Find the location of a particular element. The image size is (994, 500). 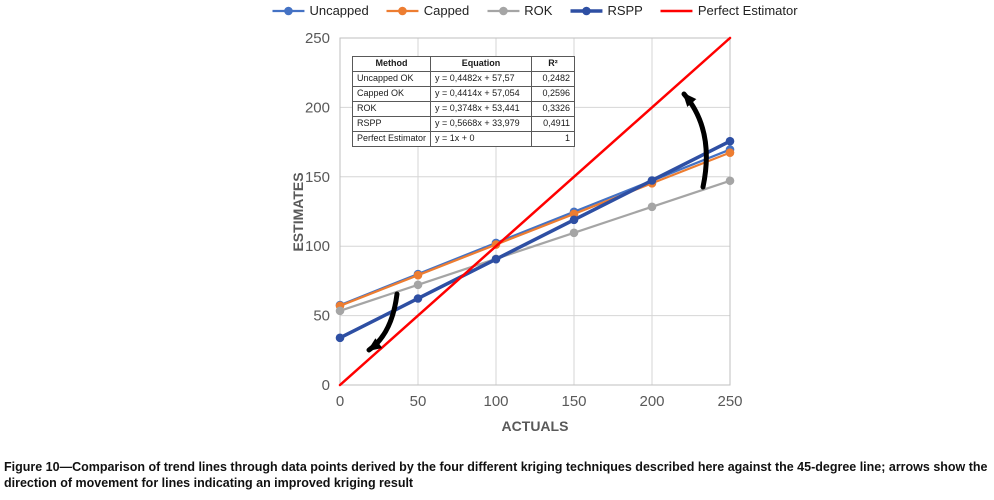

legend-item-uncapped: Uncapped is located at coordinates (320, 10).